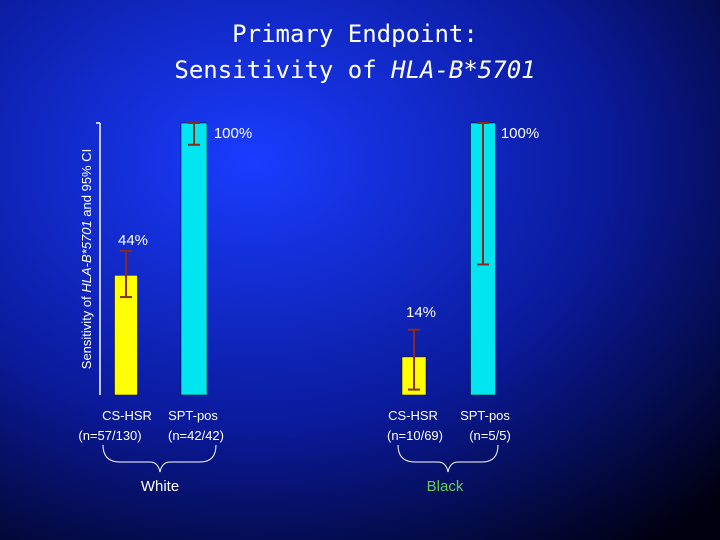 The image size is (720, 540). I want to click on y-label-part: Sensitivity of, so click(86, 332).